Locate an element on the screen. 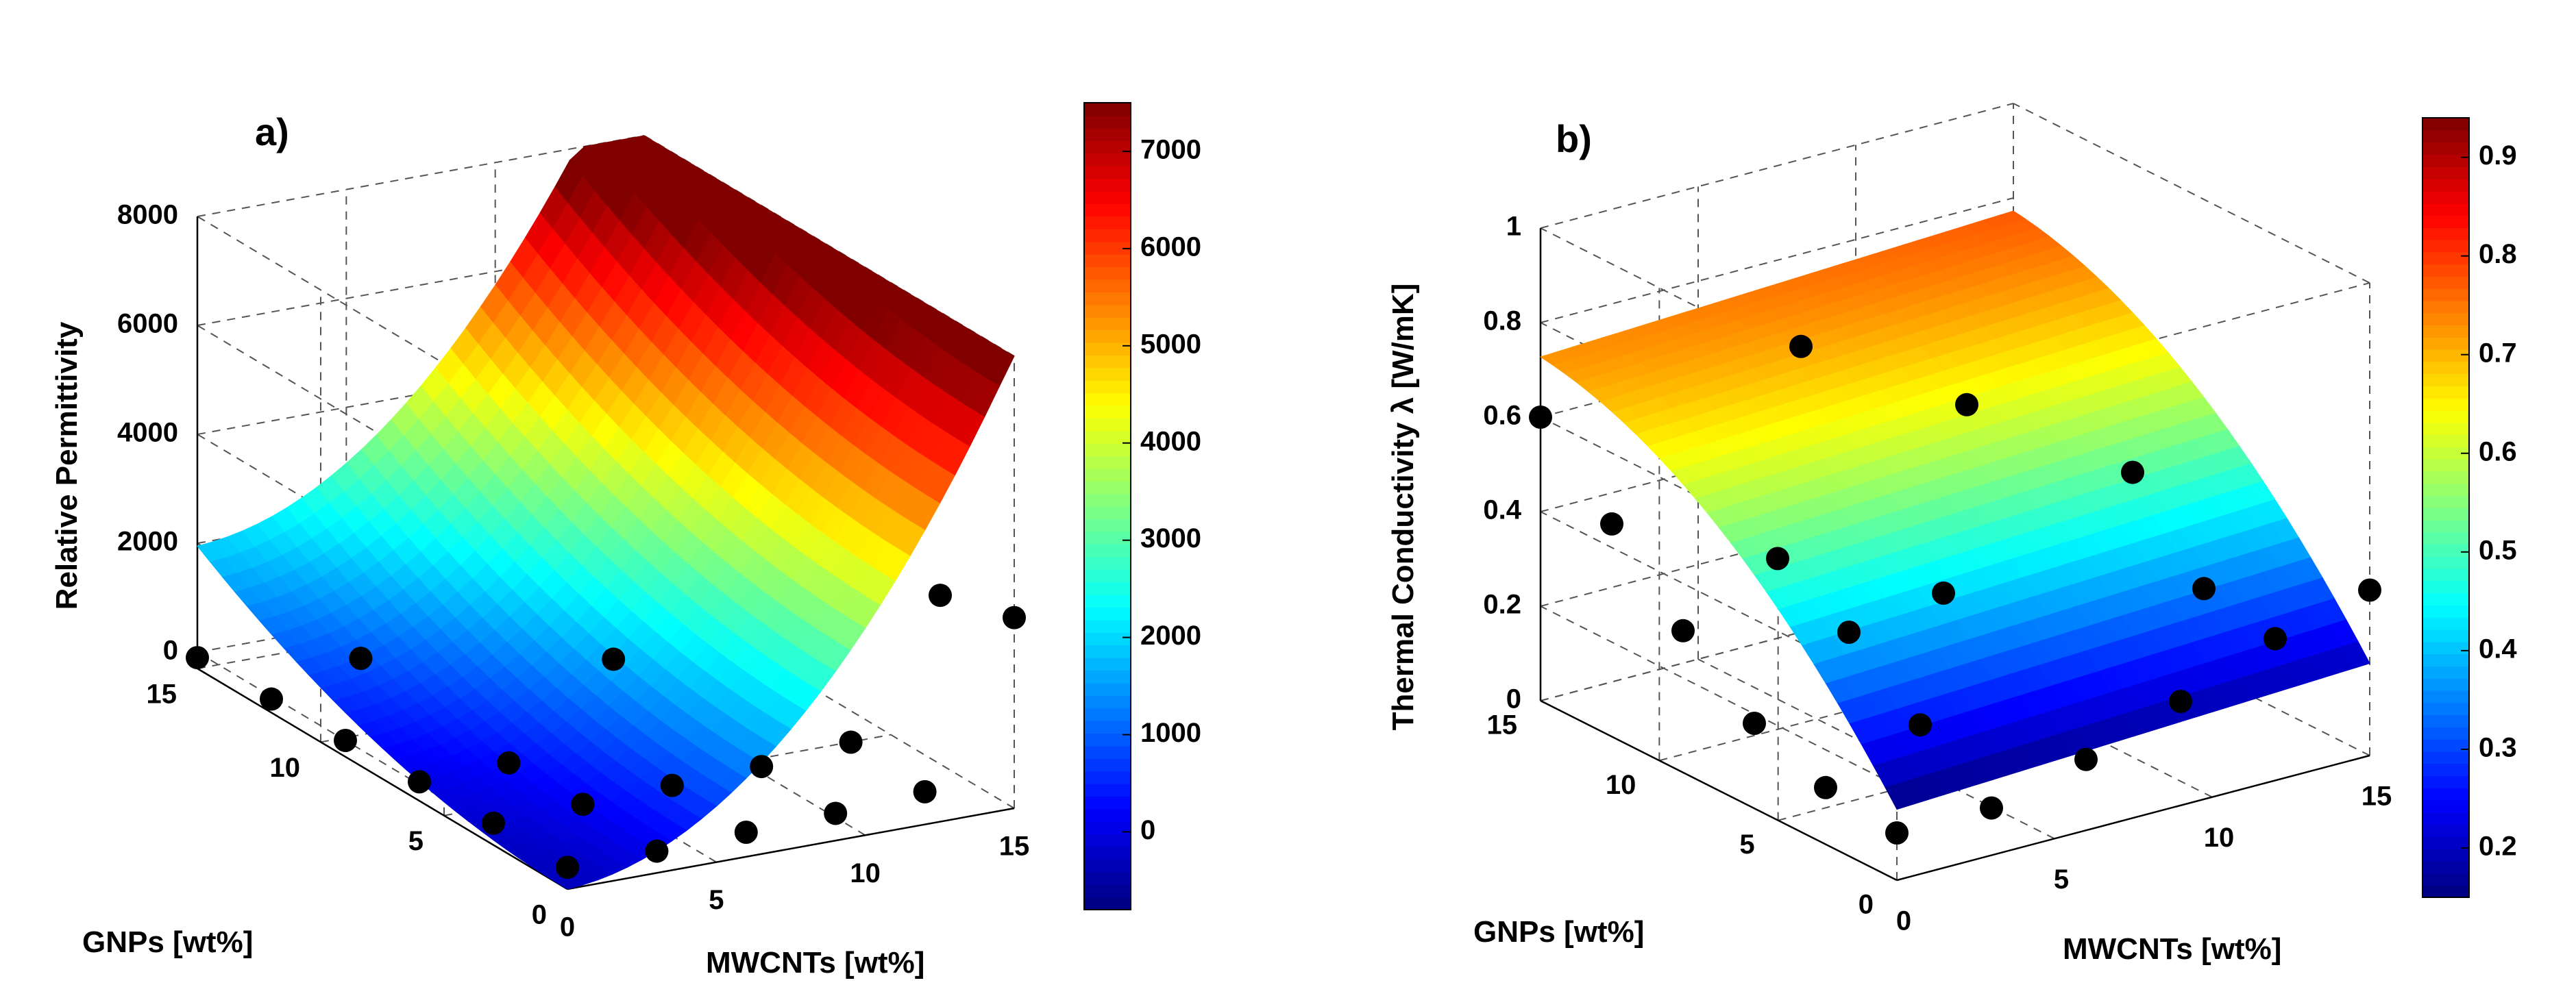 The width and height of the screenshot is (2576, 998). x-axis-line is located at coordinates (2133, 818).